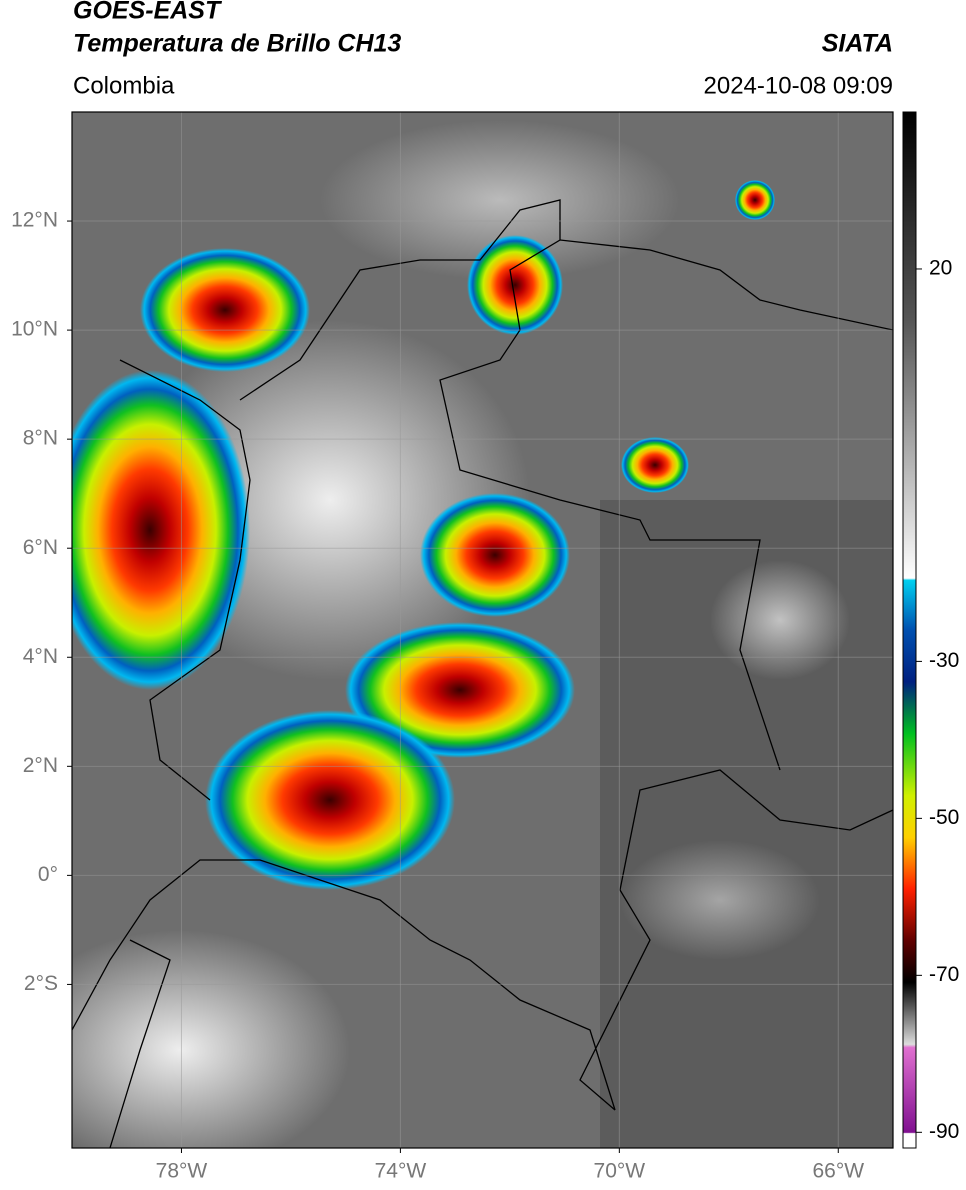 This screenshot has height=1190, width=966. What do you see at coordinates (48, 874) in the screenshot?
I see `y-tick-label: 0°` at bounding box center [48, 874].